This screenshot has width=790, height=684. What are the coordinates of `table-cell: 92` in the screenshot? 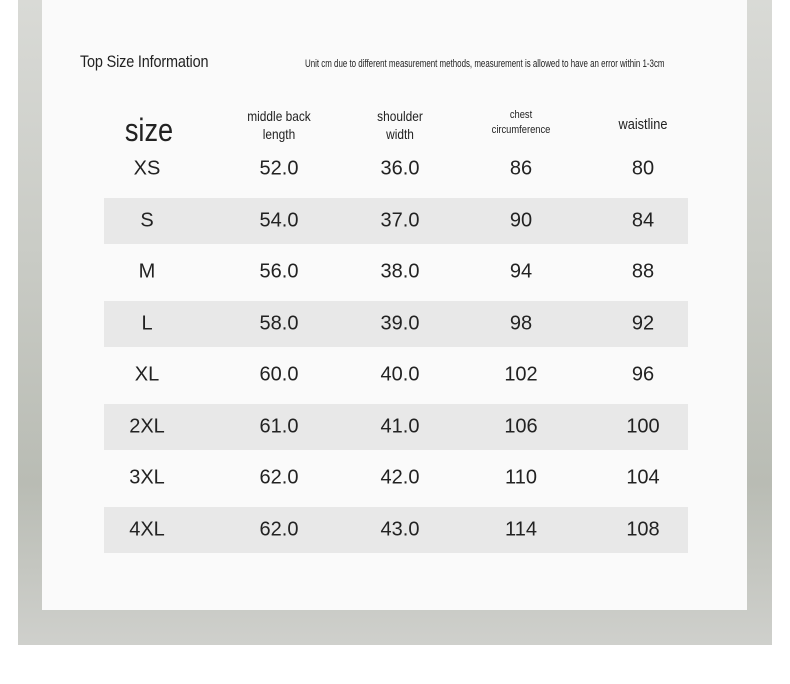 It's located at (643, 323).